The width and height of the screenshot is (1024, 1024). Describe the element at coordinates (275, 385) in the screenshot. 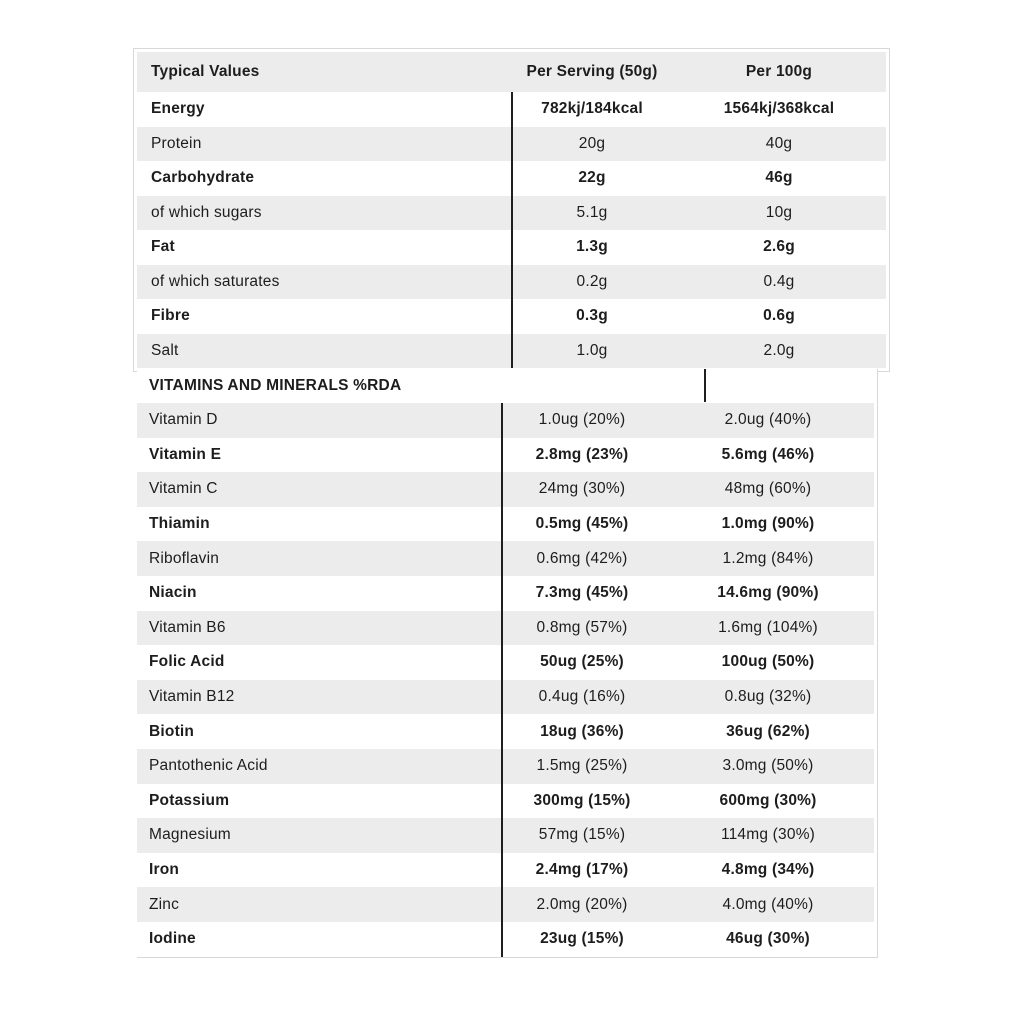

I see `vitamins-section-title: VITAMINS AND MINERALS %RDA` at that location.